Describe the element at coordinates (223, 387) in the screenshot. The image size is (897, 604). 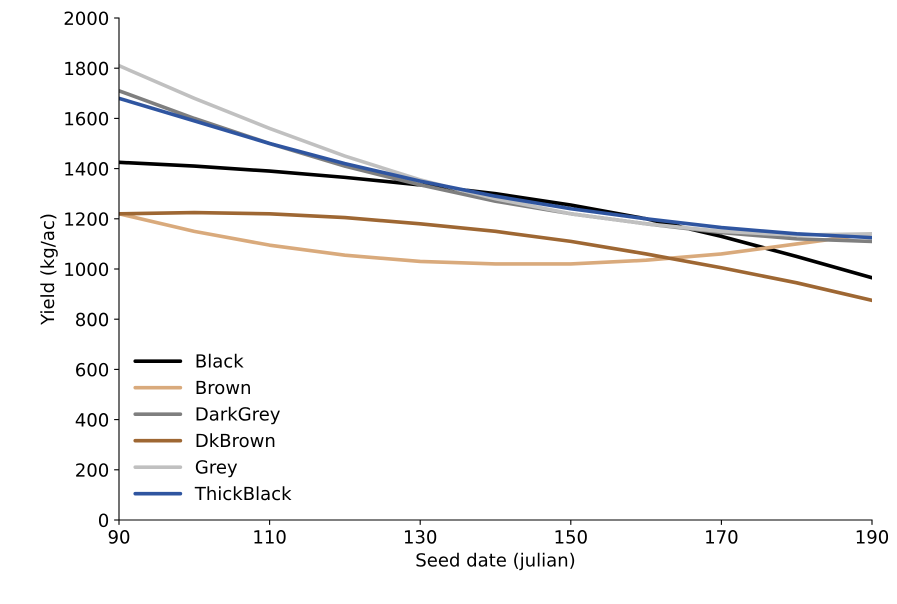
I see `legend-label: Brown` at that location.